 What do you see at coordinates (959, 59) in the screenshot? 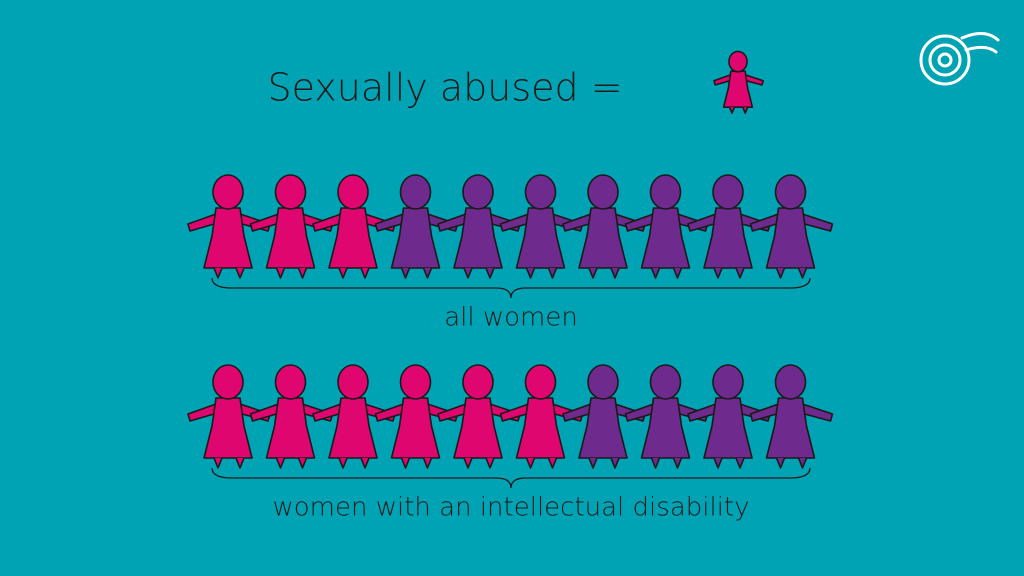
I see `logo` at bounding box center [959, 59].